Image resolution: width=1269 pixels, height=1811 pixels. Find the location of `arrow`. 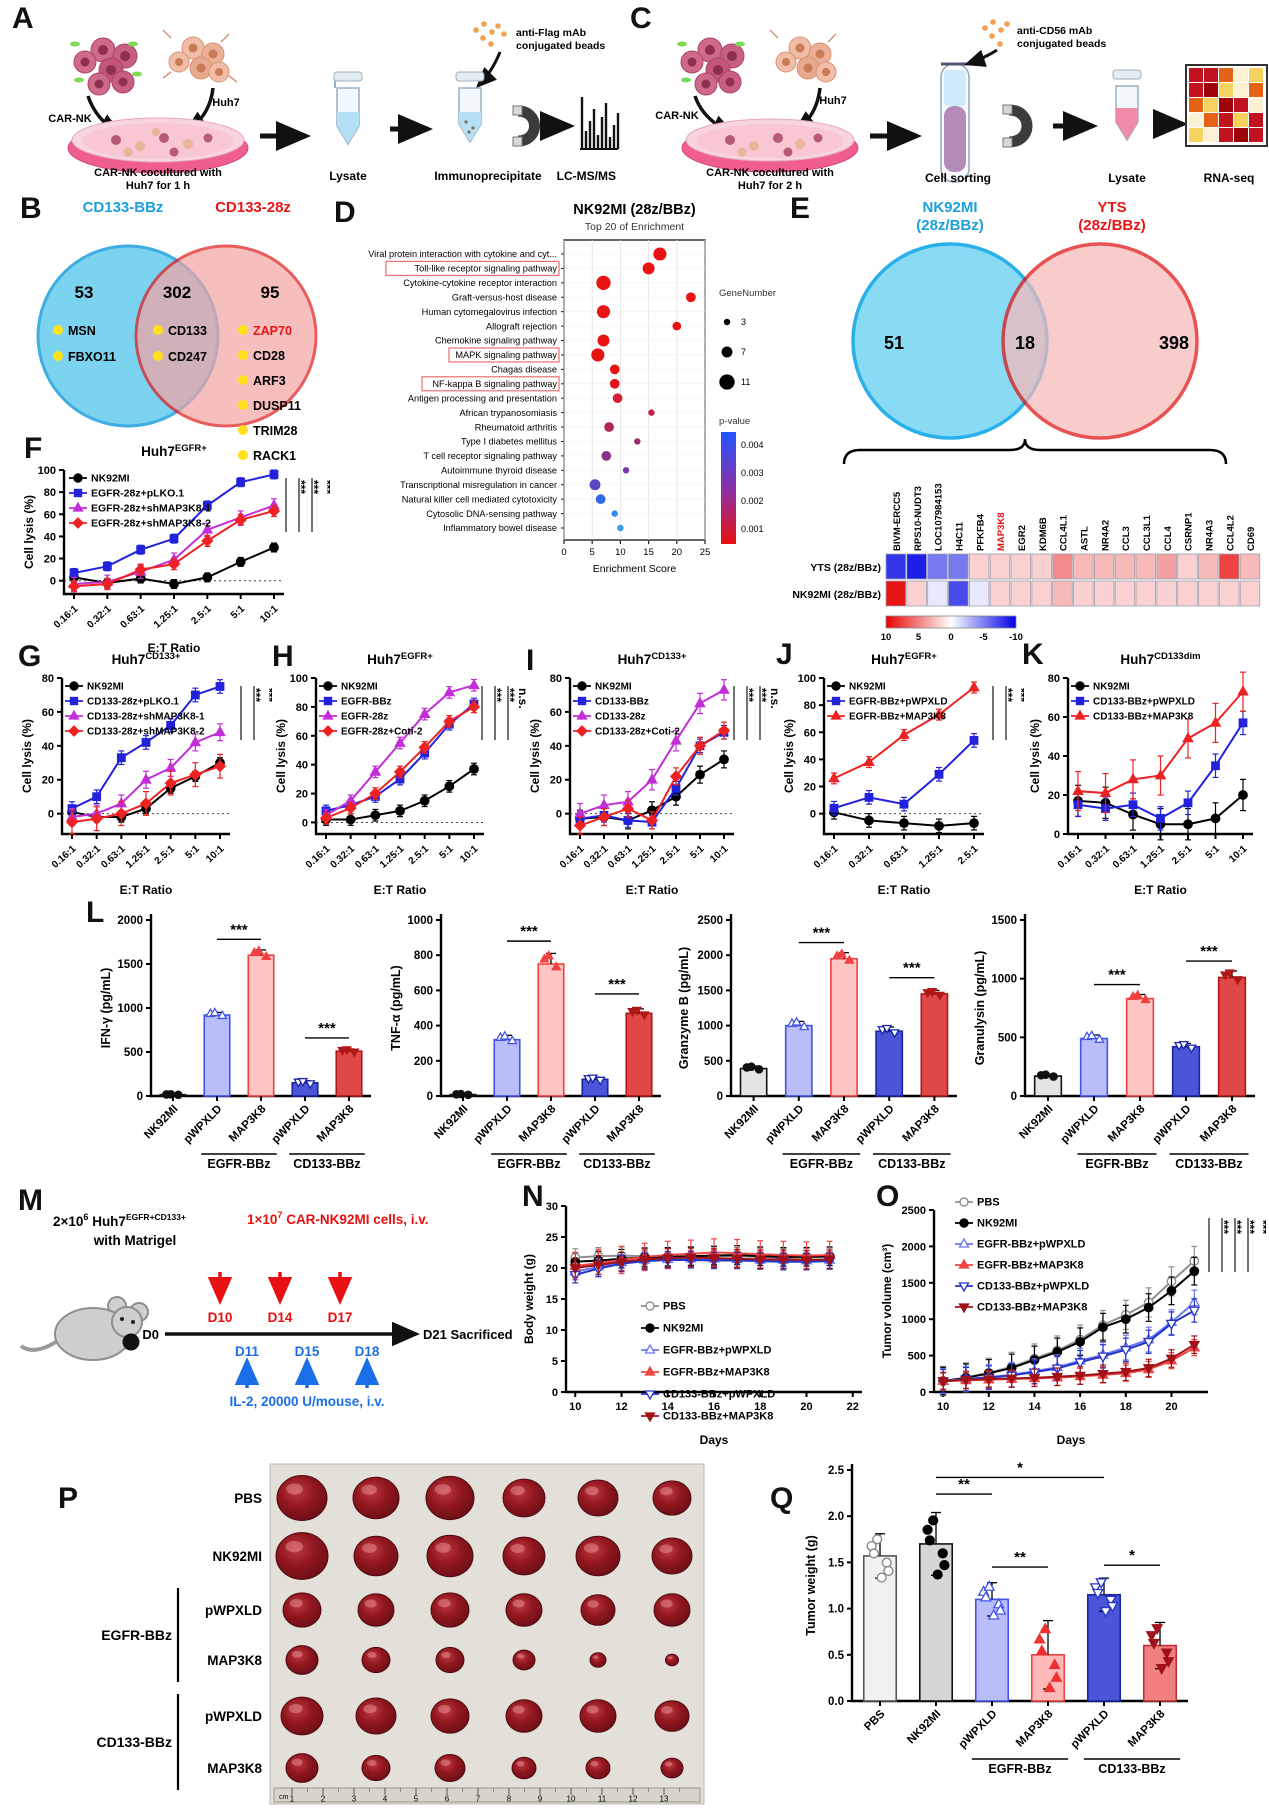

arrow is located at coordinates (981, 57).